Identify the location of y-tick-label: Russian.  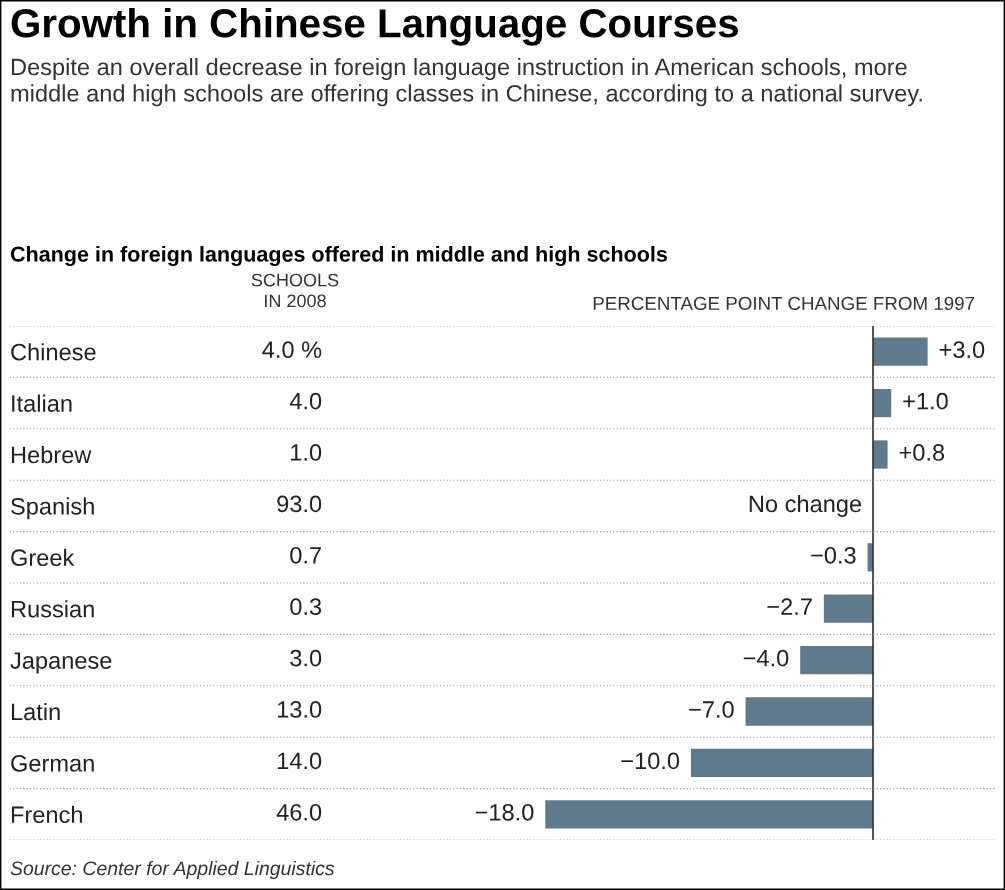
(52, 609).